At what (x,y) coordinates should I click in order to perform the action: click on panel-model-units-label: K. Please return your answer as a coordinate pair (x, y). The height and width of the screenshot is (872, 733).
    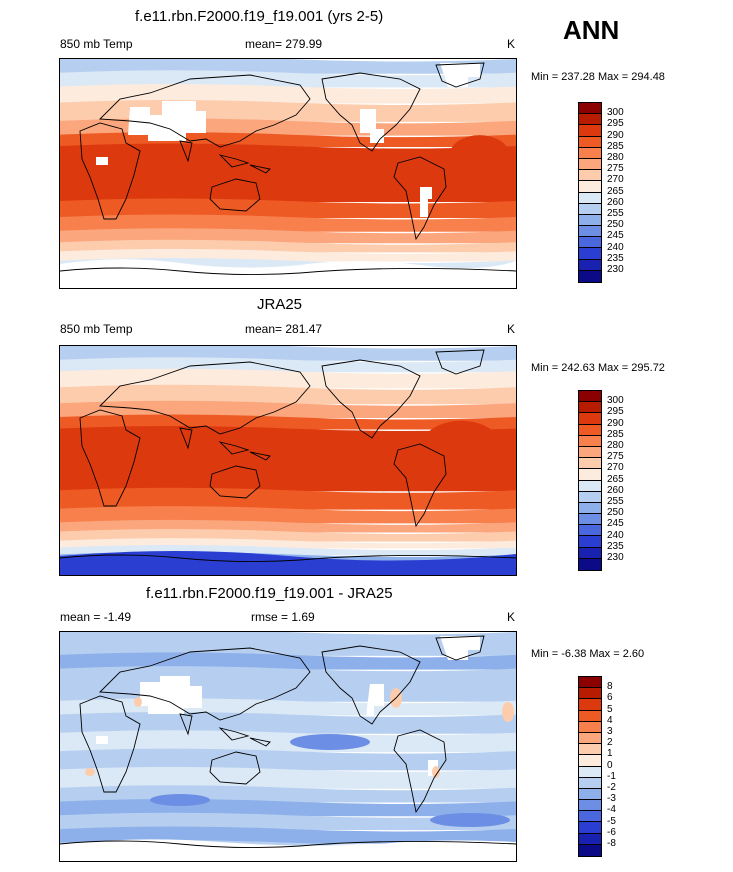
    Looking at the image, I should click on (511, 44).